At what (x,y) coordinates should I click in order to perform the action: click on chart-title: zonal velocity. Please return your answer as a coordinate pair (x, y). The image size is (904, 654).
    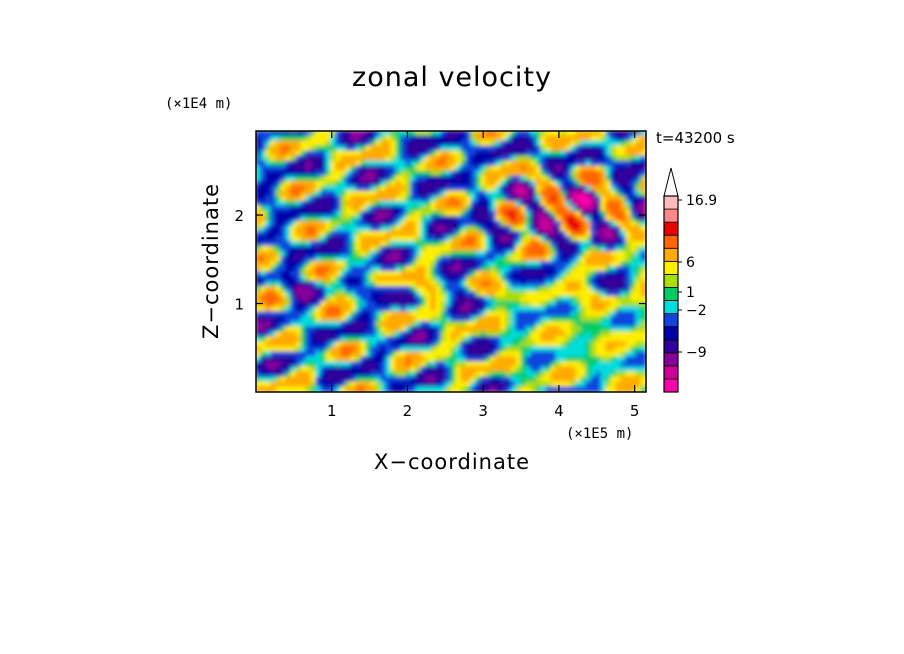
    Looking at the image, I should click on (452, 77).